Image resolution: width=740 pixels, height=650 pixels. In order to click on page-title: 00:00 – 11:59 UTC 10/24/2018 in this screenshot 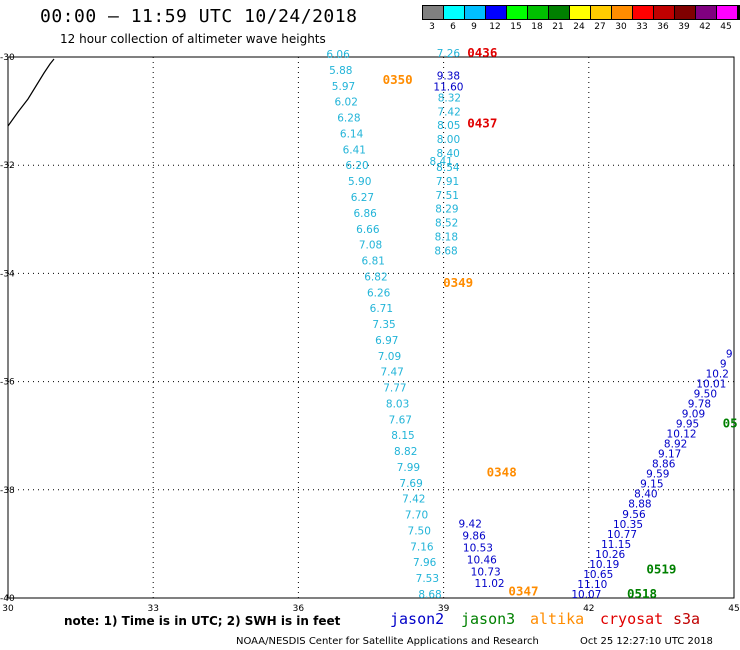, I will do `click(199, 16)`.